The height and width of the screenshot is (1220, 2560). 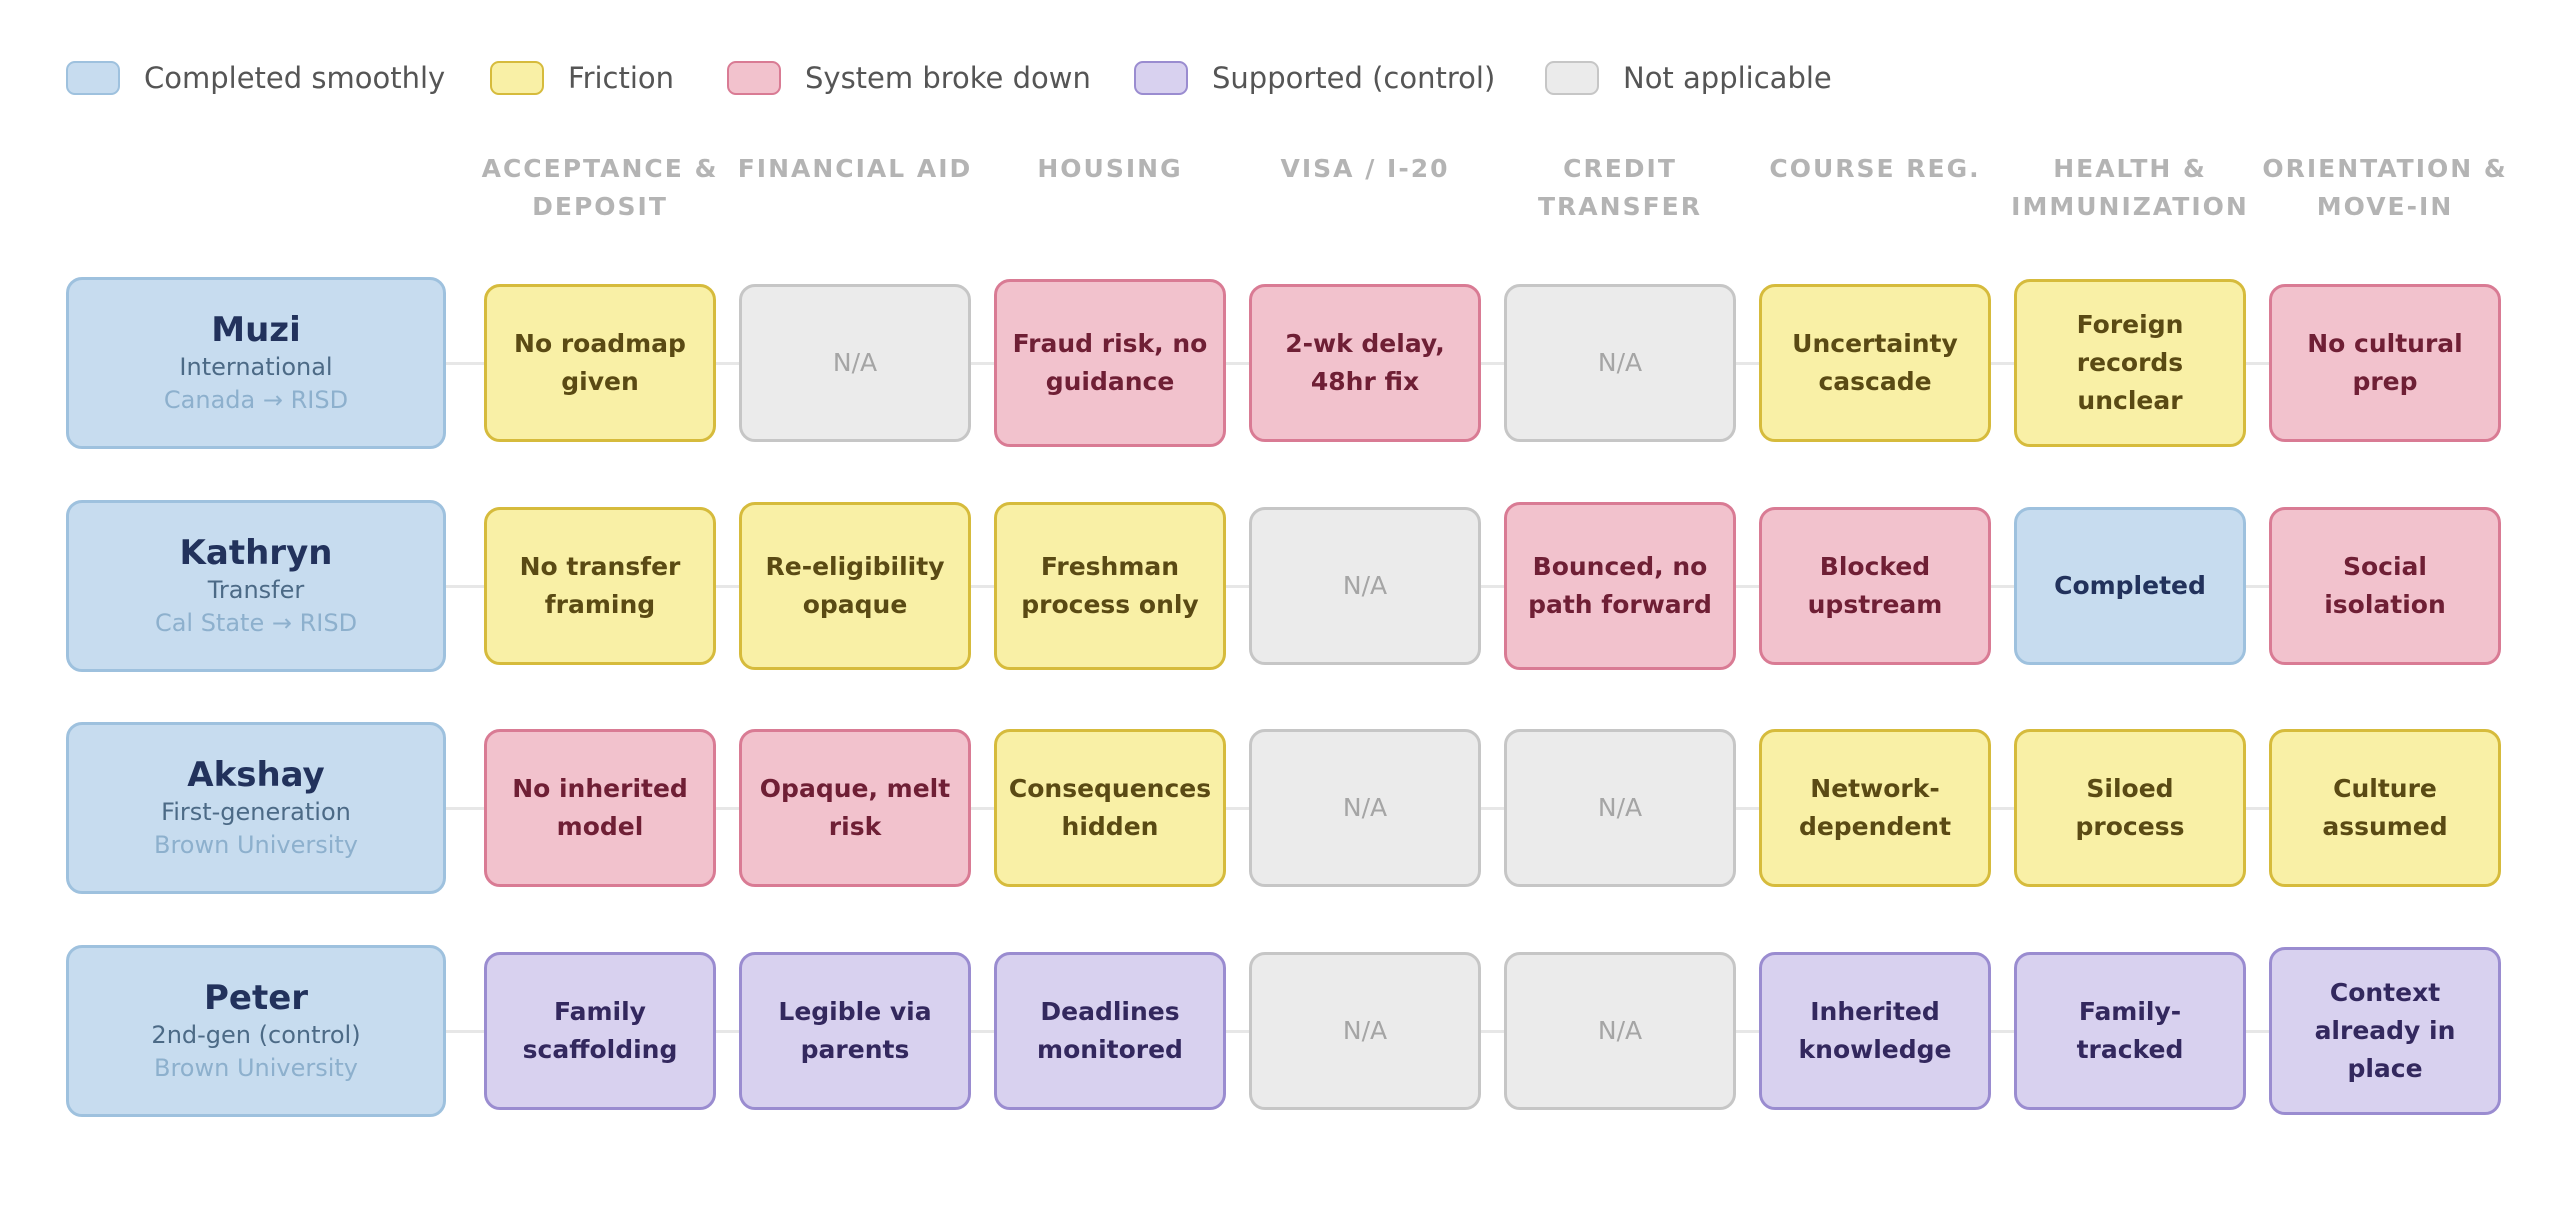 I want to click on stage-cell-text: Deadlines monitored, so click(x=1110, y=1030).